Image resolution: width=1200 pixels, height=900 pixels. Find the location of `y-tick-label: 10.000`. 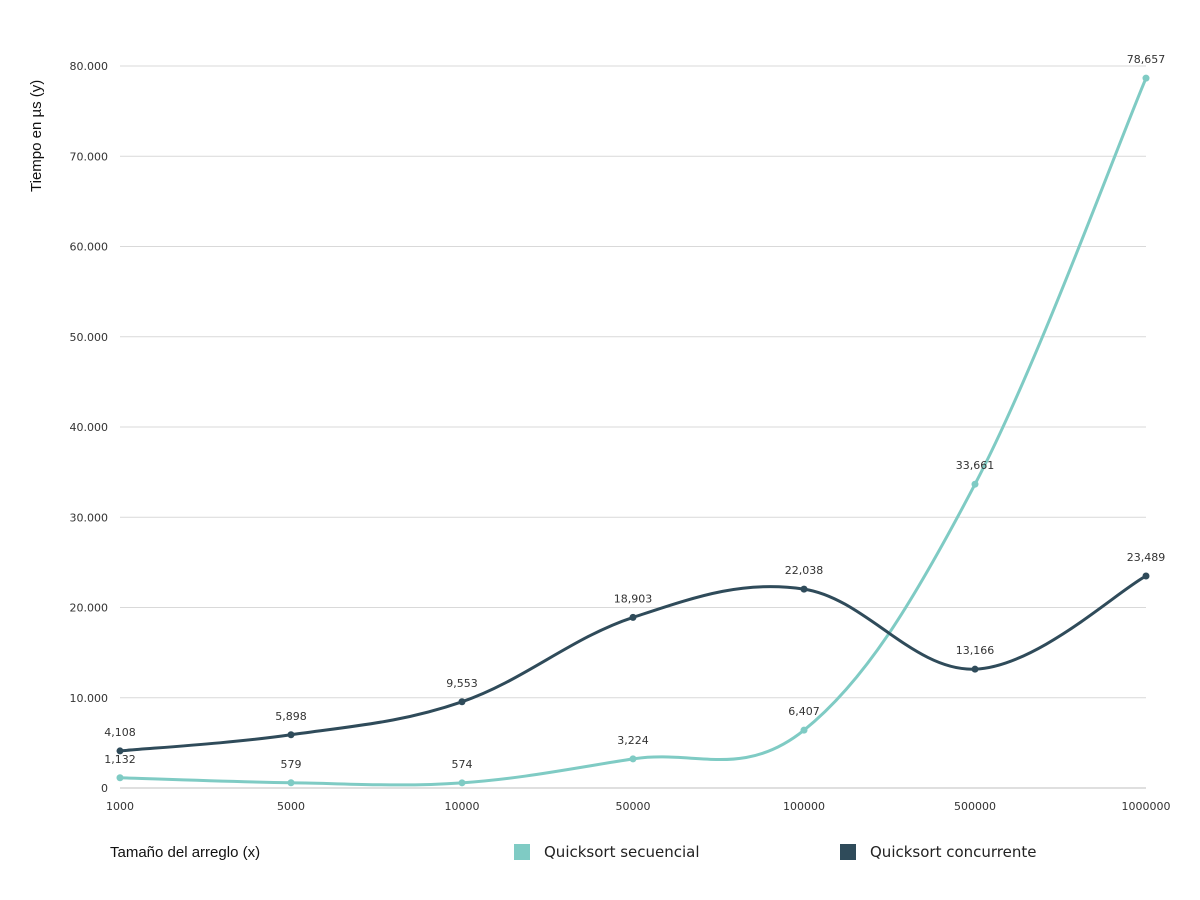

y-tick-label: 10.000 is located at coordinates (89, 698).